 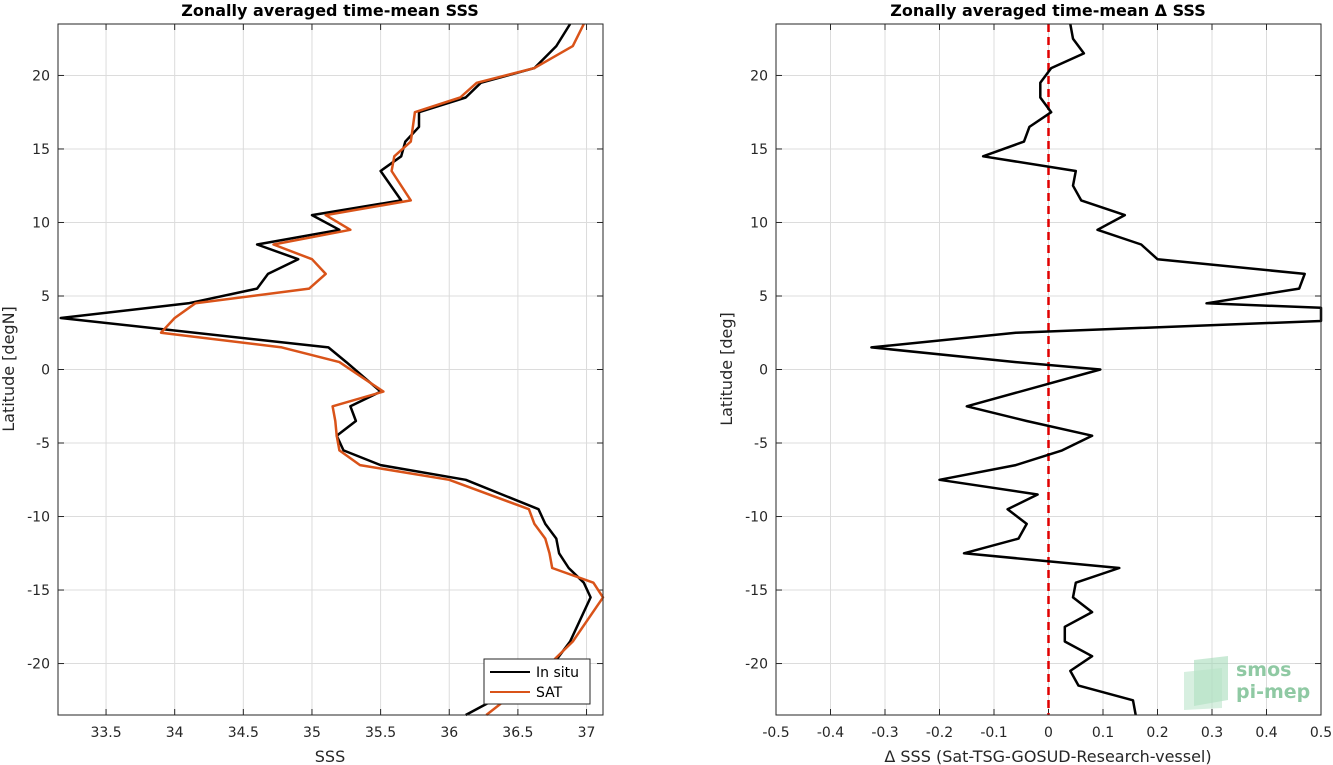 I want to click on logo-wave-shape, so click(x=1203, y=689).